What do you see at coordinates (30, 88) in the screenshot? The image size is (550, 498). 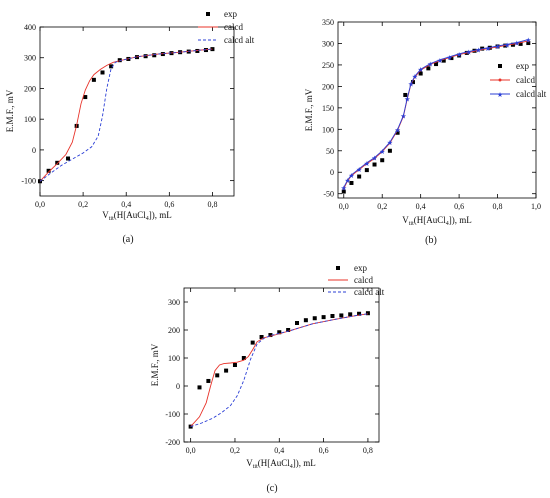 I see `y-tick-label: 200` at bounding box center [30, 88].